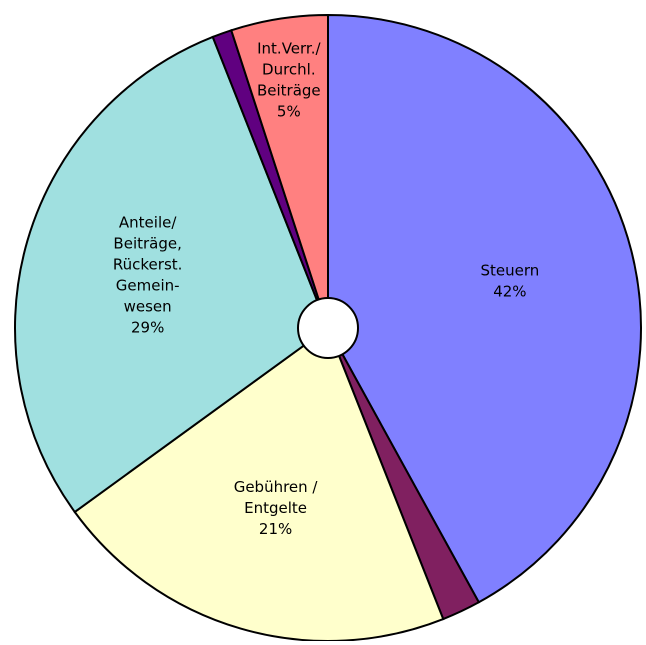  What do you see at coordinates (279, 171) in the screenshot?
I see `pie-slice` at bounding box center [279, 171].